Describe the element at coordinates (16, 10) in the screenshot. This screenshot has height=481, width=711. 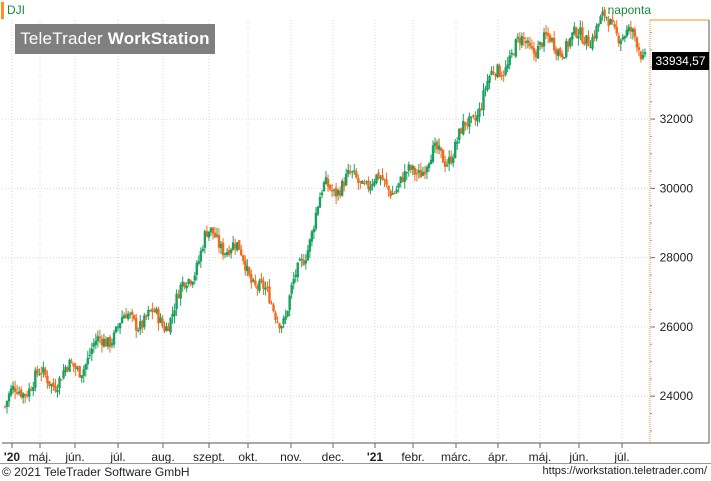
I see `symbol-label: DJI` at that location.